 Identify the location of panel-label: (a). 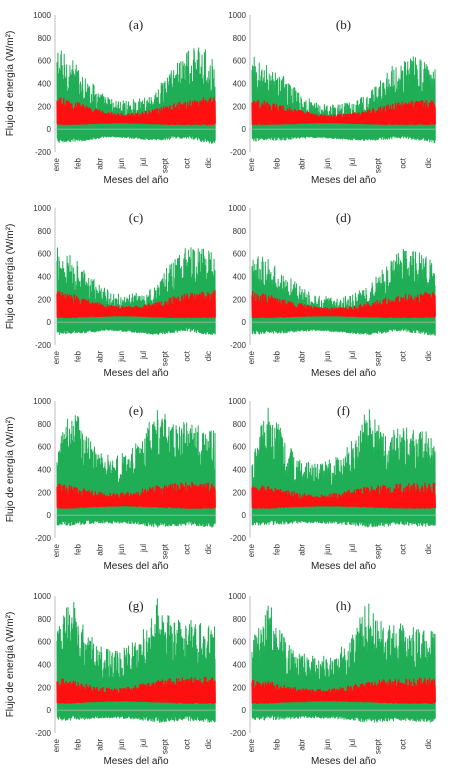
(136, 24).